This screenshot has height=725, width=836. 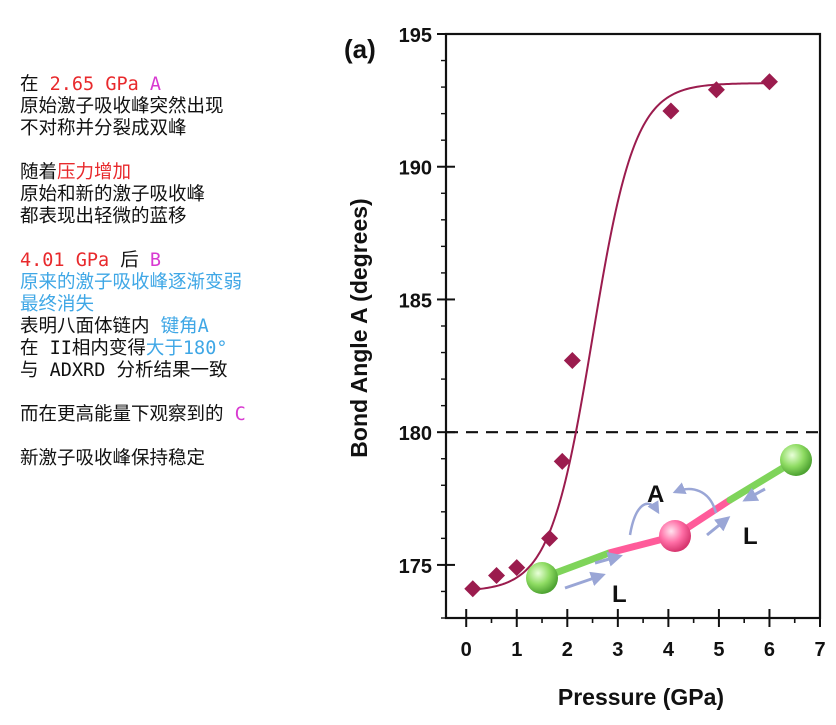 What do you see at coordinates (155, 84) in the screenshot?
I see `marker-label-a: A` at bounding box center [155, 84].